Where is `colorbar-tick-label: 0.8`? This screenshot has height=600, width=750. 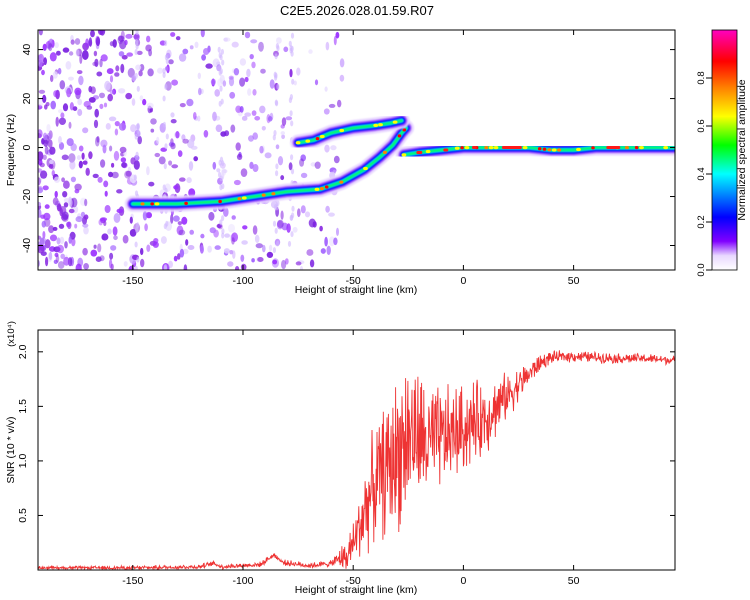 colorbar-tick-label: 0.8 is located at coordinates (701, 77).